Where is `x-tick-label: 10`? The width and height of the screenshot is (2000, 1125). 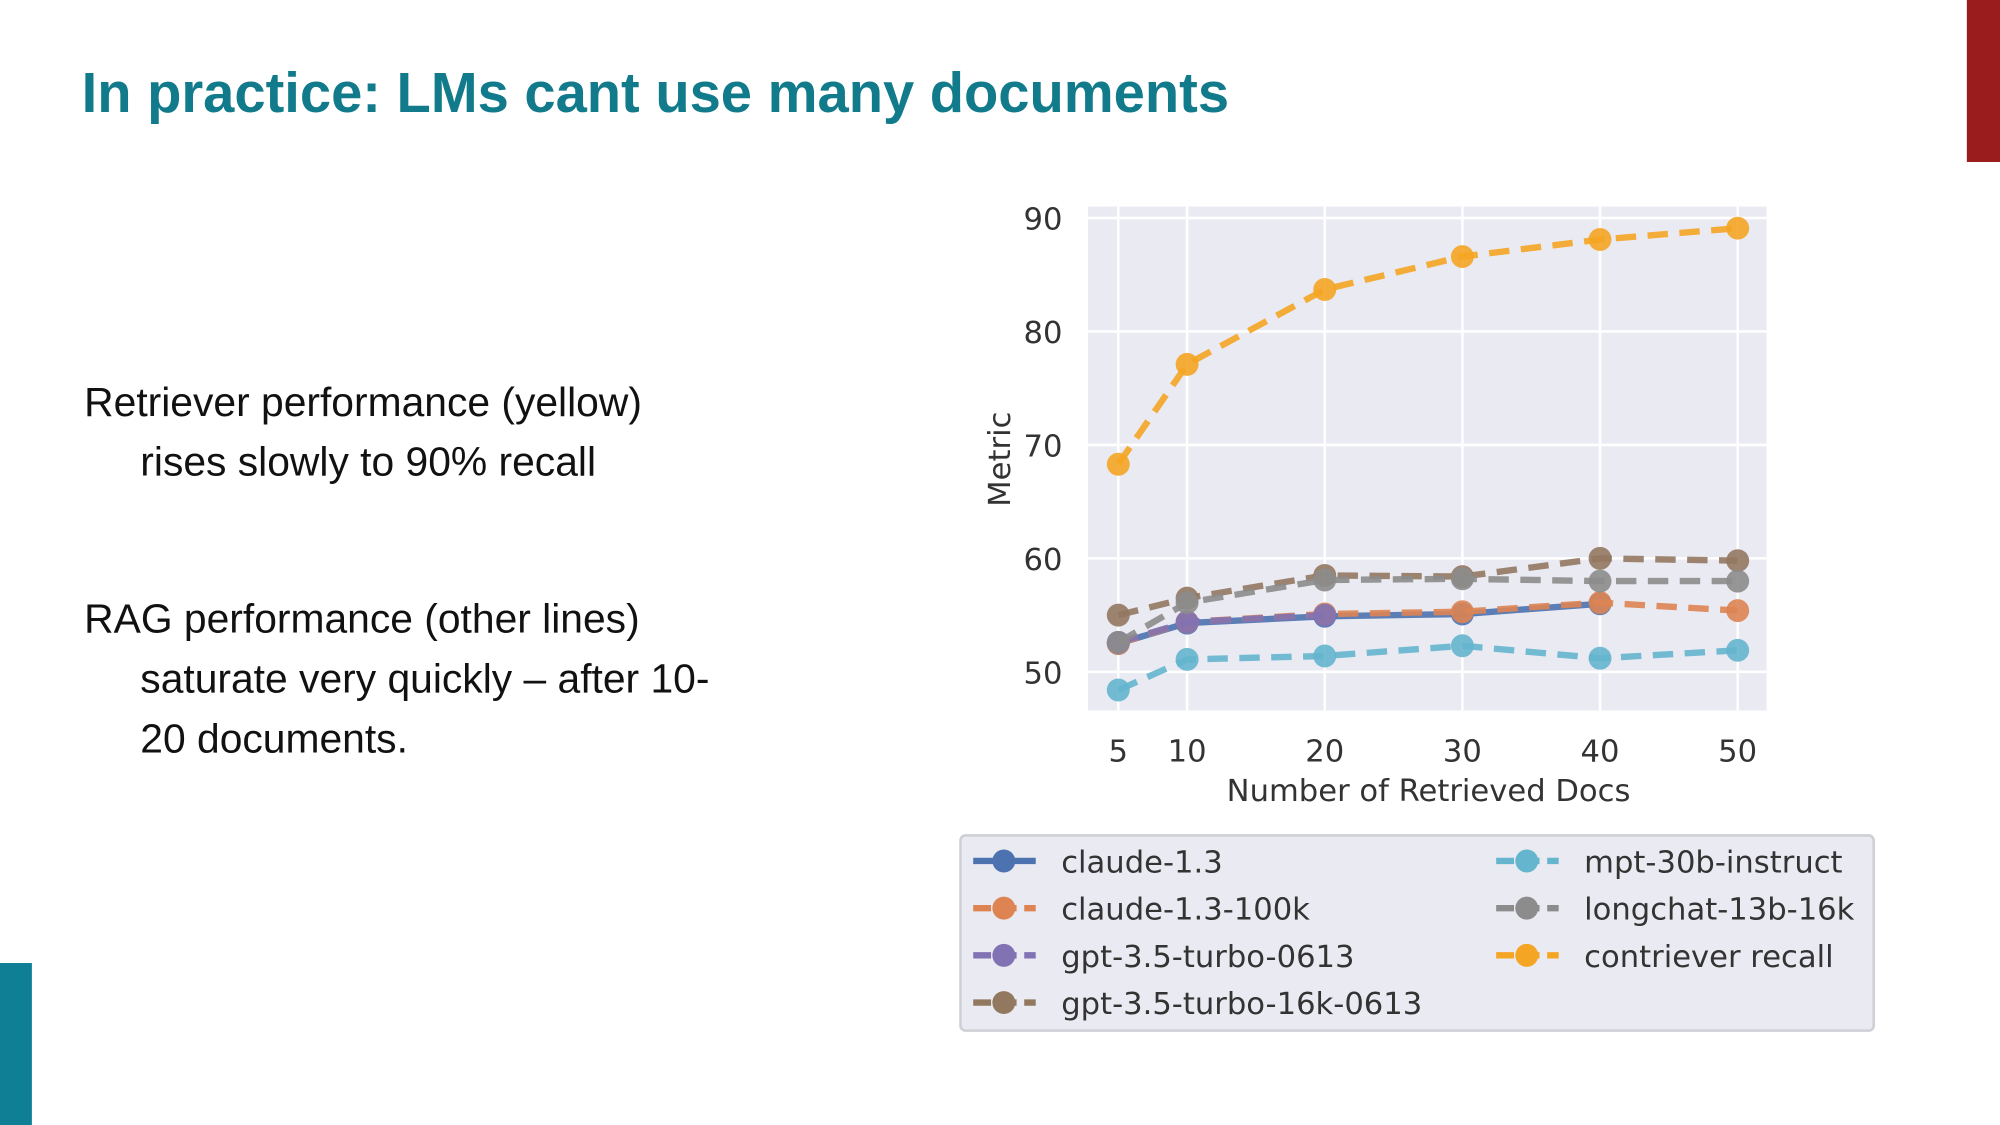 x-tick-label: 10 is located at coordinates (1187, 751).